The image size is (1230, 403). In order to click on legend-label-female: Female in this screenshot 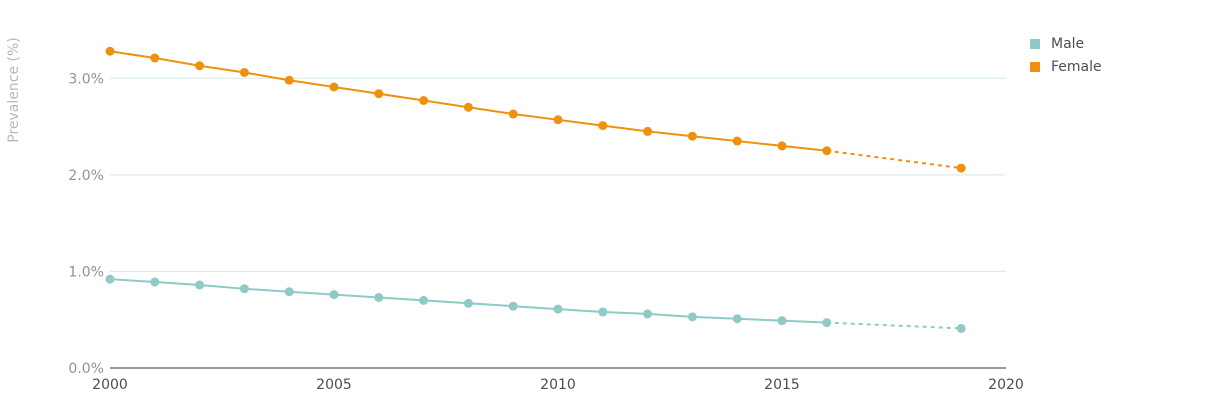, I will do `click(1076, 66)`.